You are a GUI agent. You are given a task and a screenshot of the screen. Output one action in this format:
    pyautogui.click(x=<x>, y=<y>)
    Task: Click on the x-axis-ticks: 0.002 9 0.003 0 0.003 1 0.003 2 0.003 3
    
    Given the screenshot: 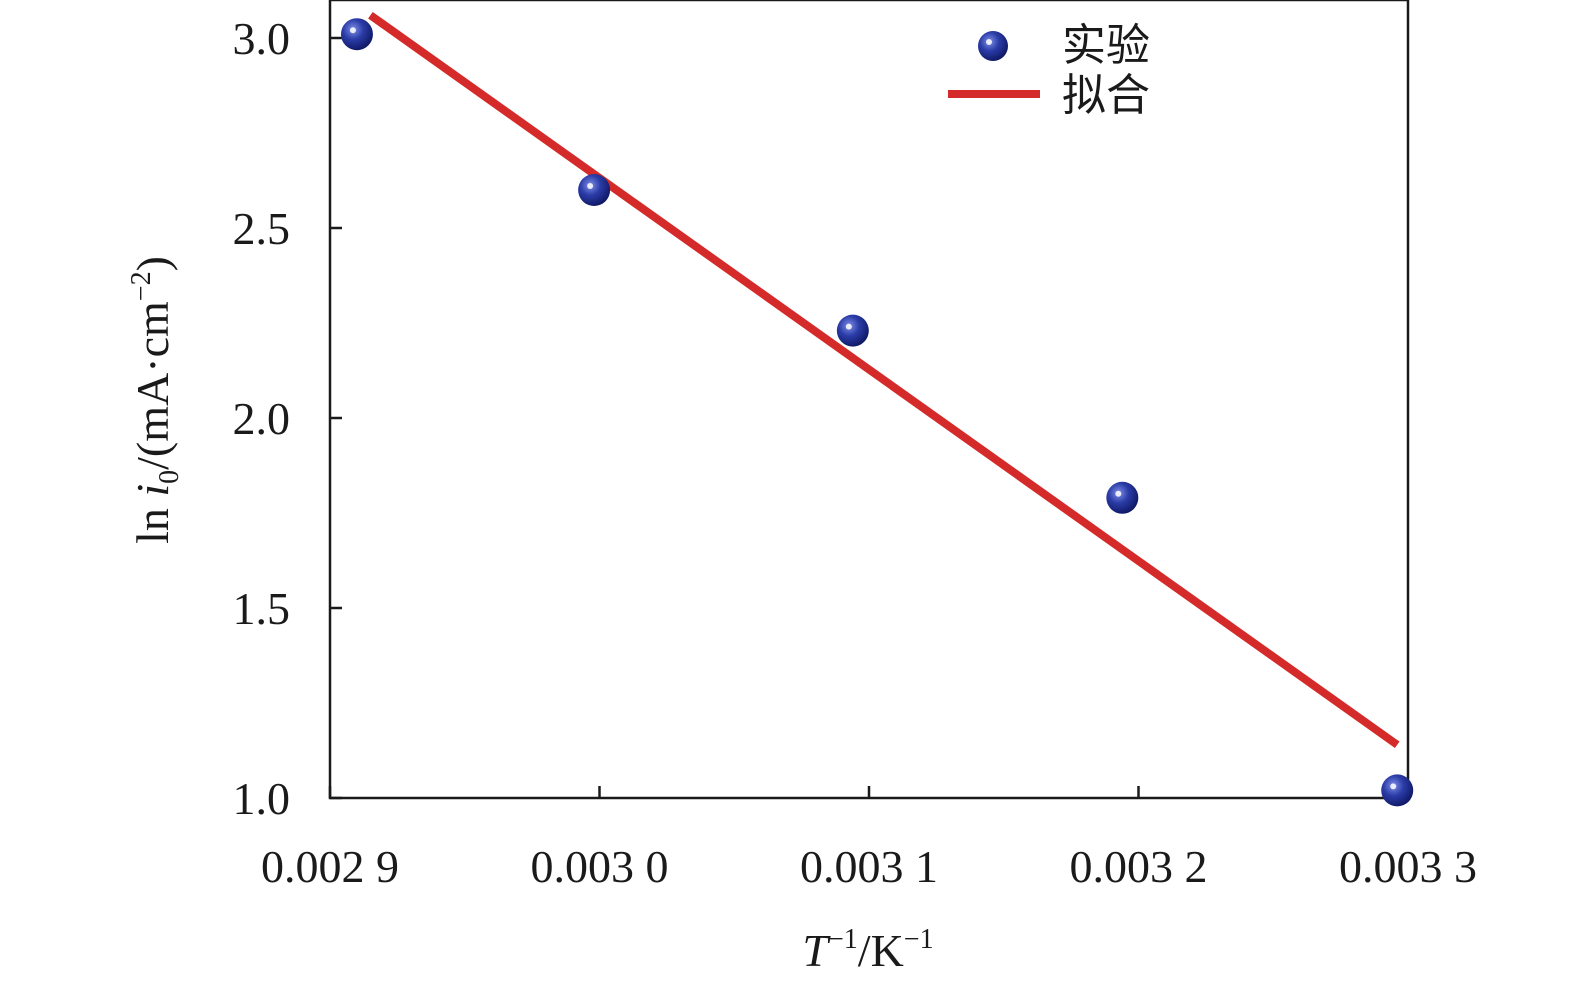 What is the action you would take?
    pyautogui.click(x=869, y=839)
    